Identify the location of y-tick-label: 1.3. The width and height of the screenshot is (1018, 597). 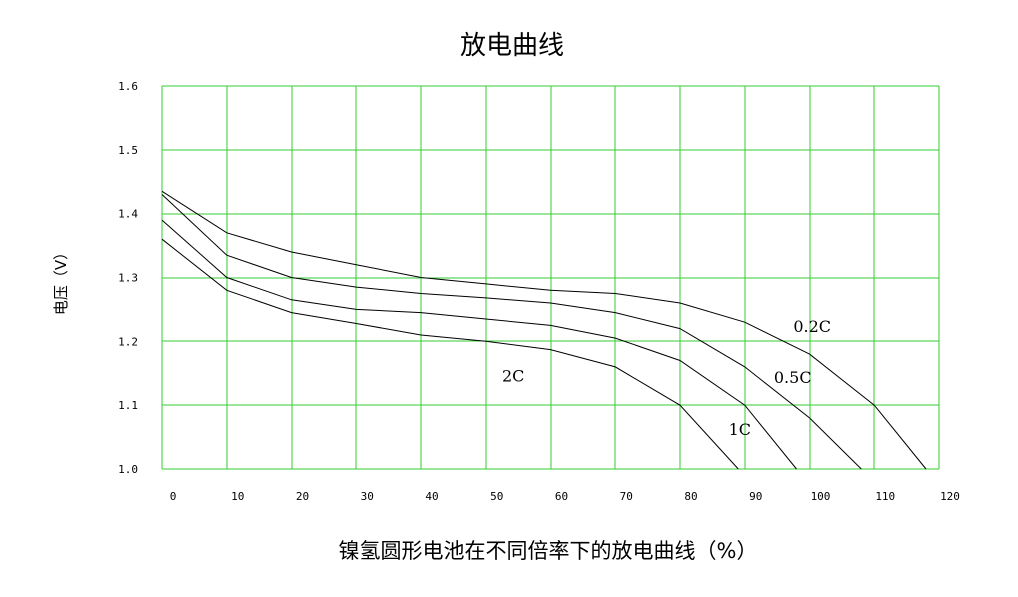
(128, 278).